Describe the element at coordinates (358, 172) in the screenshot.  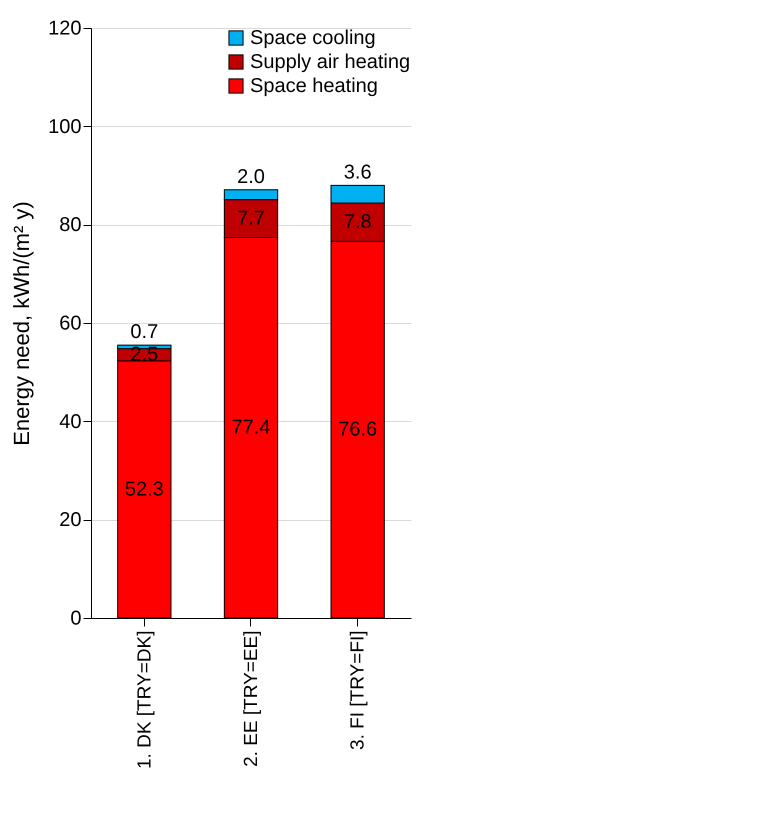
I see `data-label: 3.6` at that location.